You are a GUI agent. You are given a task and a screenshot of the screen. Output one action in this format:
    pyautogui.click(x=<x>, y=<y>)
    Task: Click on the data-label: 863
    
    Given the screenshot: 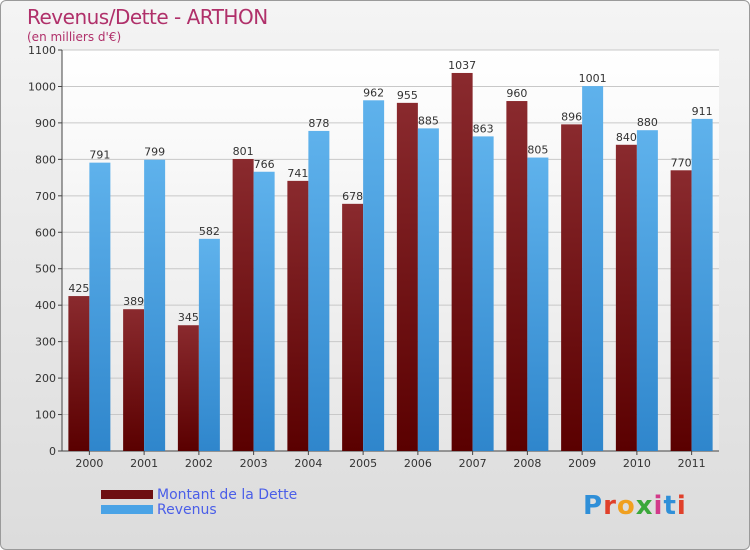 What is the action you would take?
    pyautogui.click(x=483, y=128)
    